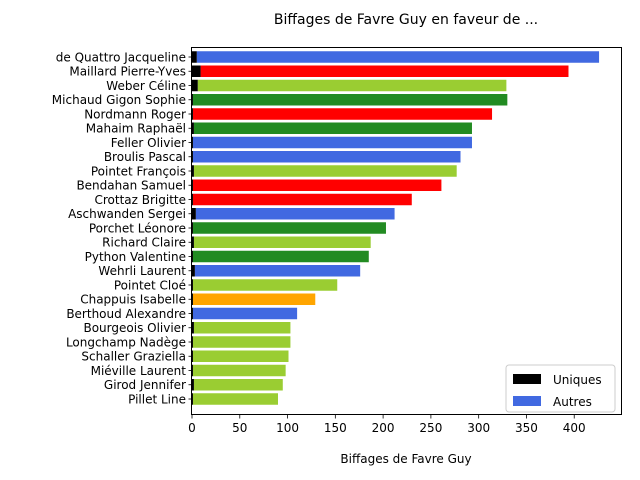 The height and width of the screenshot is (480, 640). Describe the element at coordinates (192, 428) in the screenshot. I see `x-tick-label: 0` at that location.